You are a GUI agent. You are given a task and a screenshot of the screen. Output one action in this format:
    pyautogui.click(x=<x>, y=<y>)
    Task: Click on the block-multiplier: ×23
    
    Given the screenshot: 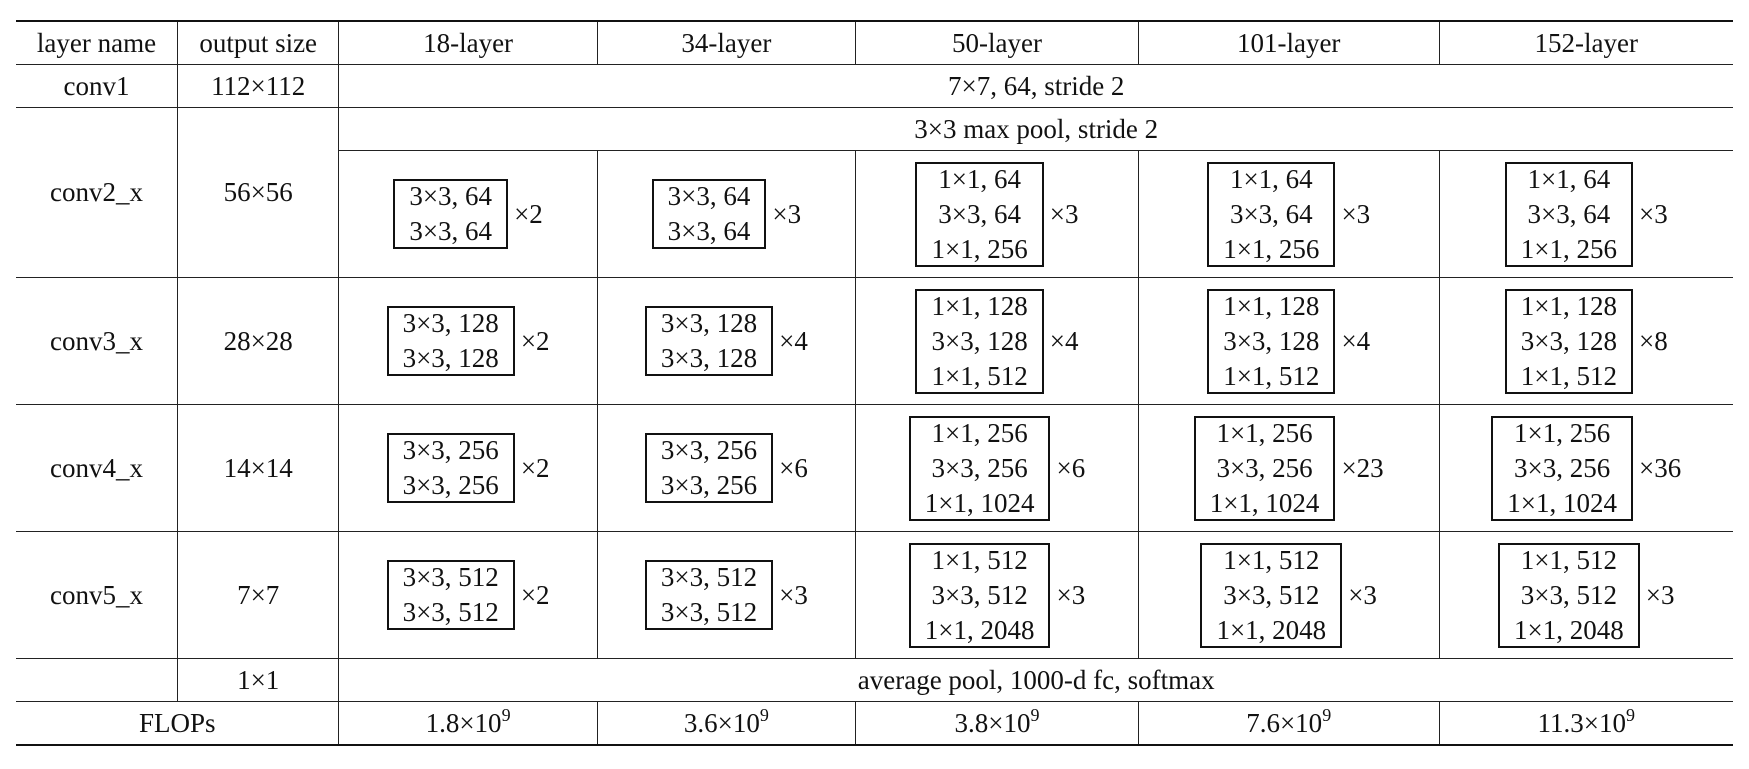 What is the action you would take?
    pyautogui.click(x=1362, y=467)
    